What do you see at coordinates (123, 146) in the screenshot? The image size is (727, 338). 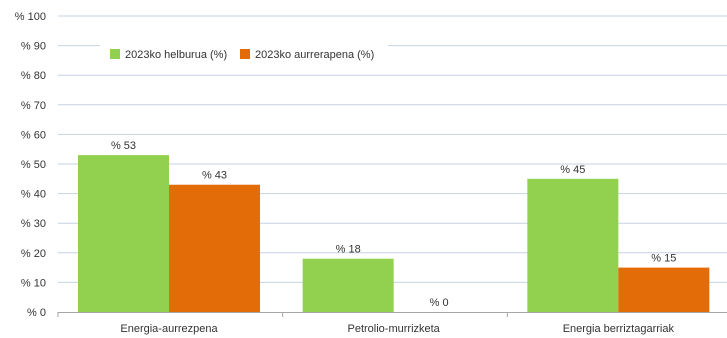 I see `data-label: % 53` at bounding box center [123, 146].